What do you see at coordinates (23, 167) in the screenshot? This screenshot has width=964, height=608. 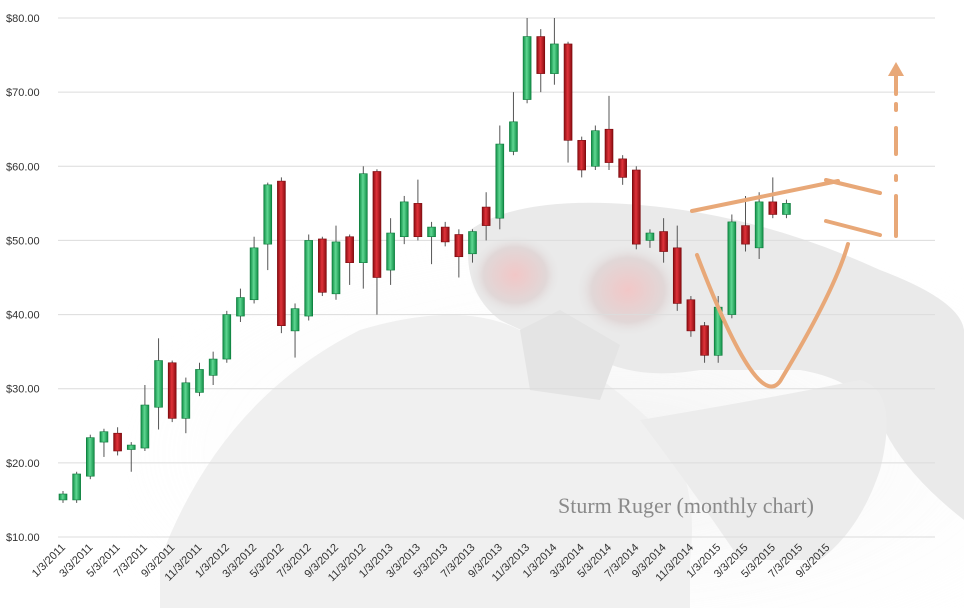 I see `y-tick-label: $60.00` at bounding box center [23, 167].